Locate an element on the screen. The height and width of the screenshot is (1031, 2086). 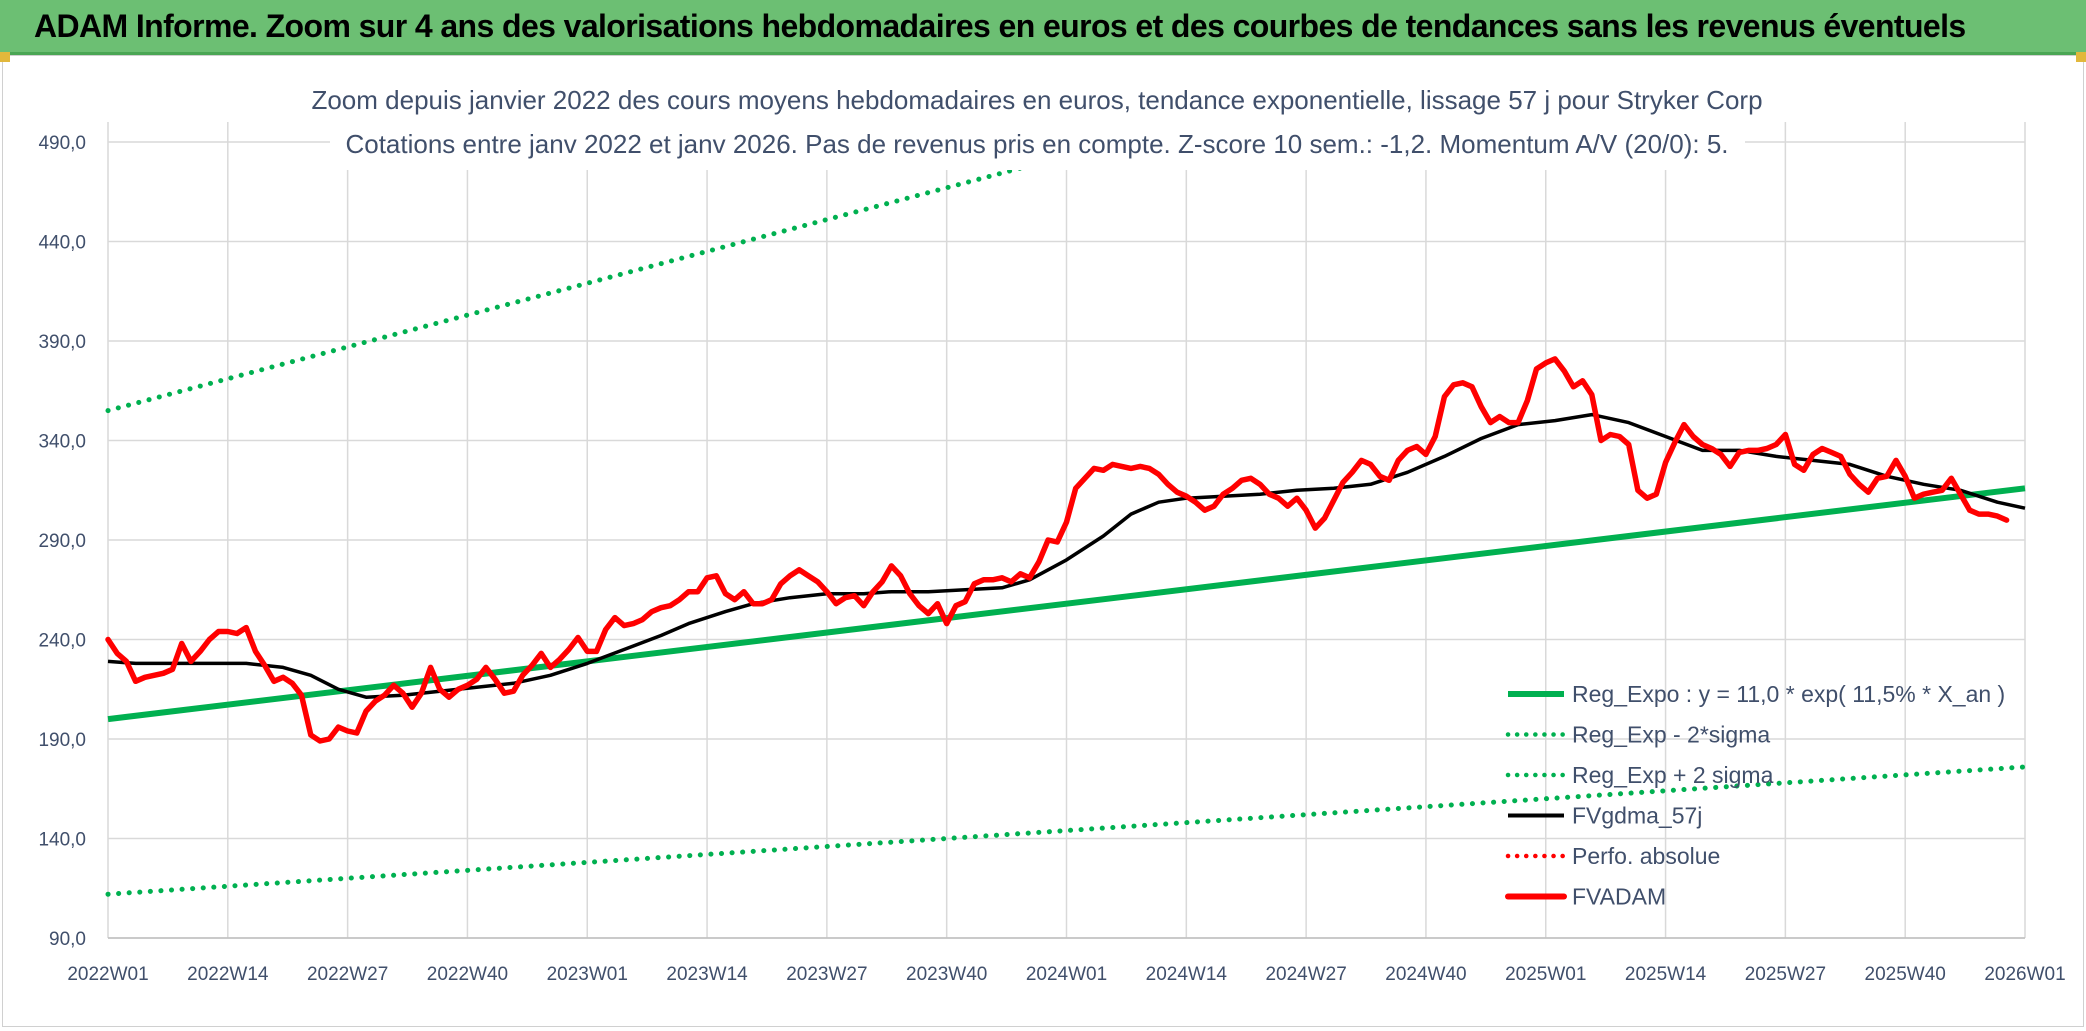
legend-label-plus: Reg_Exp + 2 sigma is located at coordinates (1673, 775).